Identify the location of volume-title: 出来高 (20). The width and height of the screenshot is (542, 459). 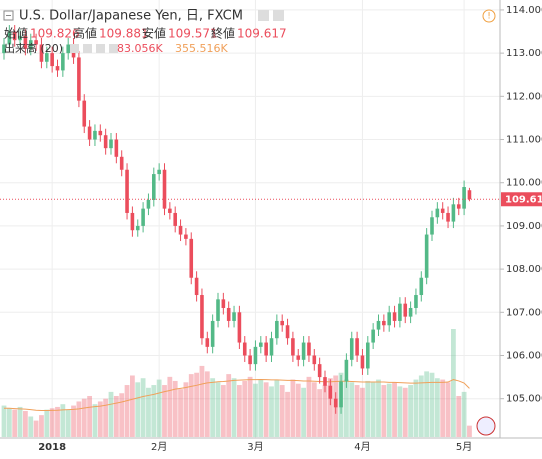
(33, 48).